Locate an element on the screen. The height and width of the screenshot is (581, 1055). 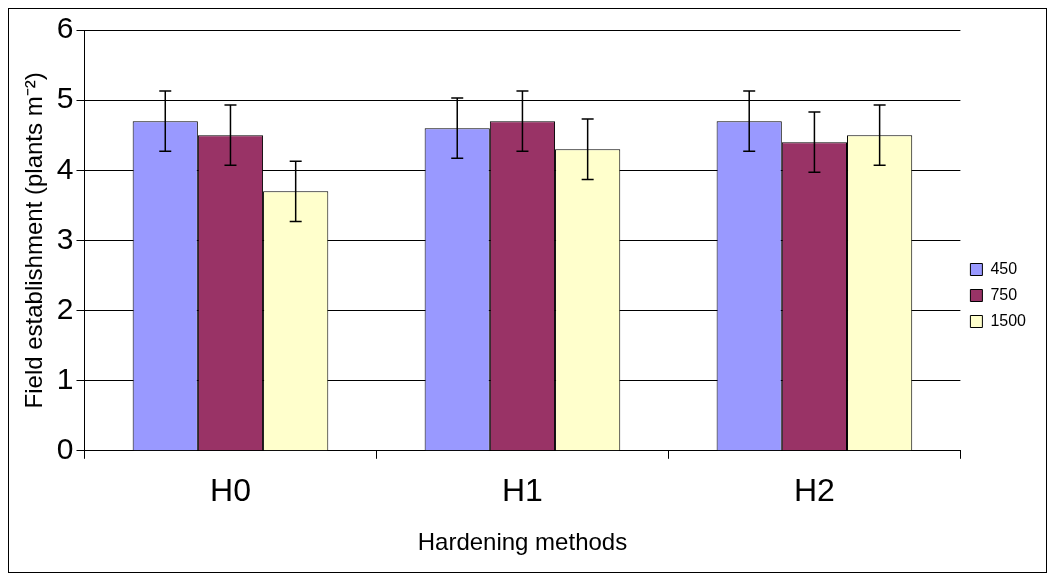
y-tick-label: 2 is located at coordinates (65, 308).